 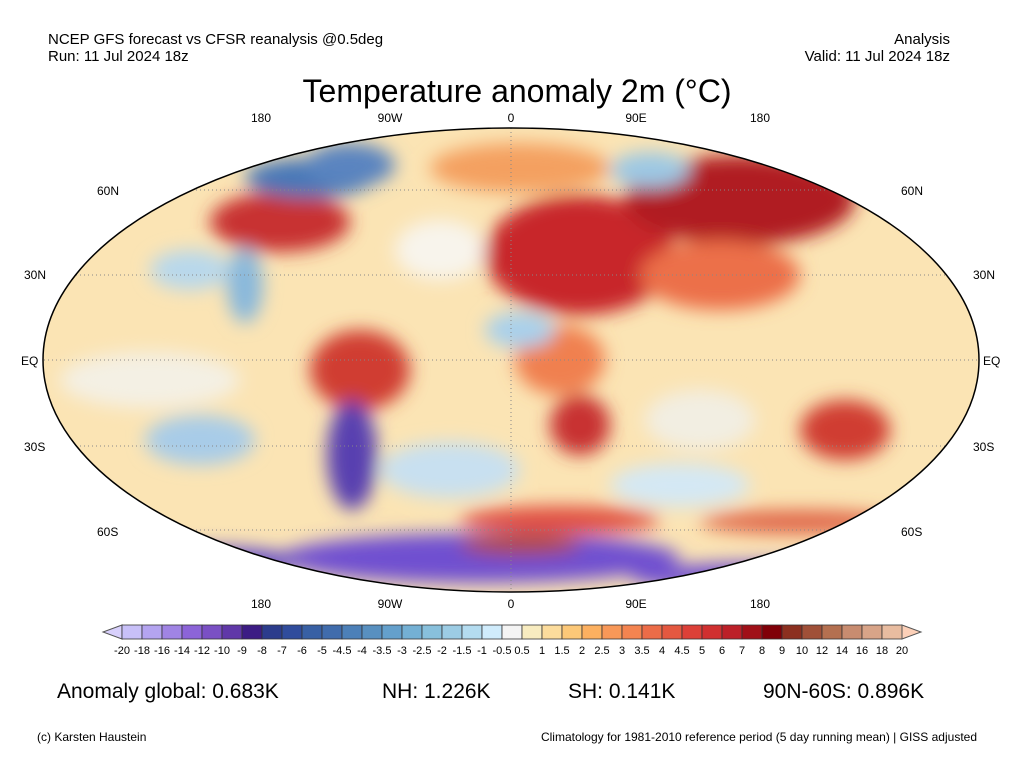 What do you see at coordinates (382, 651) in the screenshot?
I see `colorbar-tick-label: -3.5` at bounding box center [382, 651].